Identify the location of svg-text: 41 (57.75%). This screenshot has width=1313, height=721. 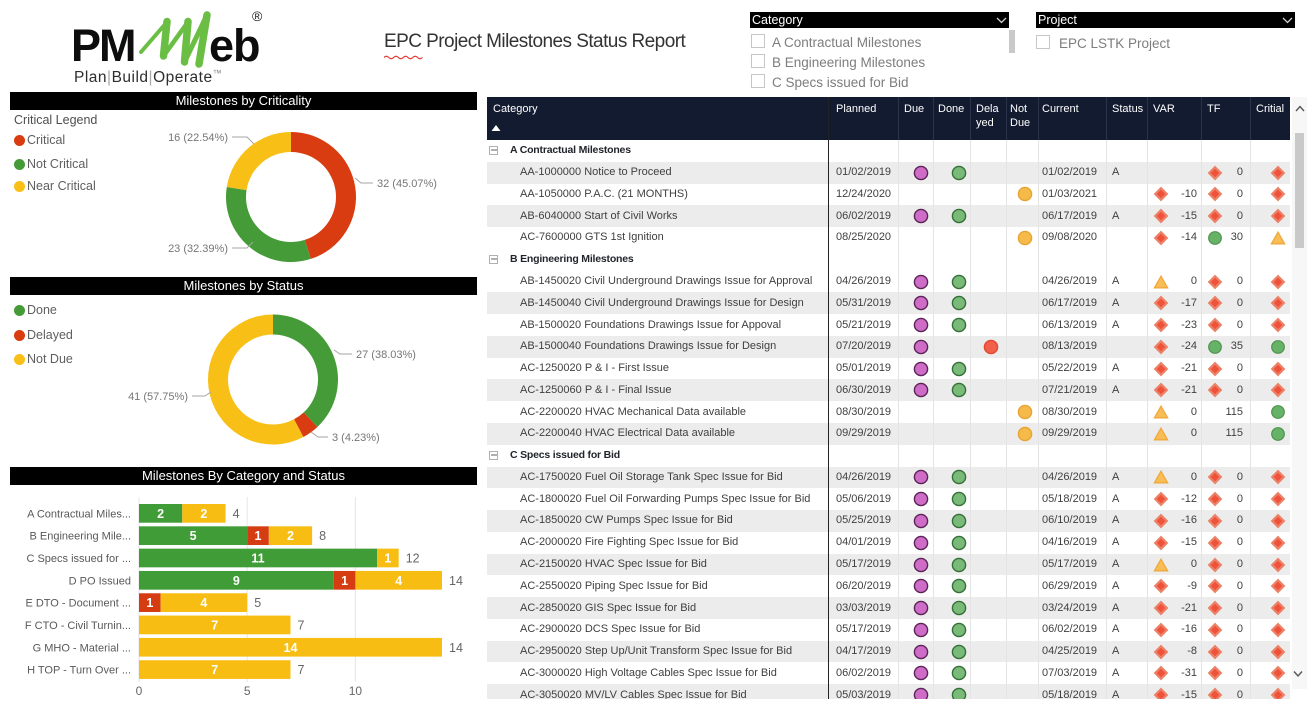
(158, 397).